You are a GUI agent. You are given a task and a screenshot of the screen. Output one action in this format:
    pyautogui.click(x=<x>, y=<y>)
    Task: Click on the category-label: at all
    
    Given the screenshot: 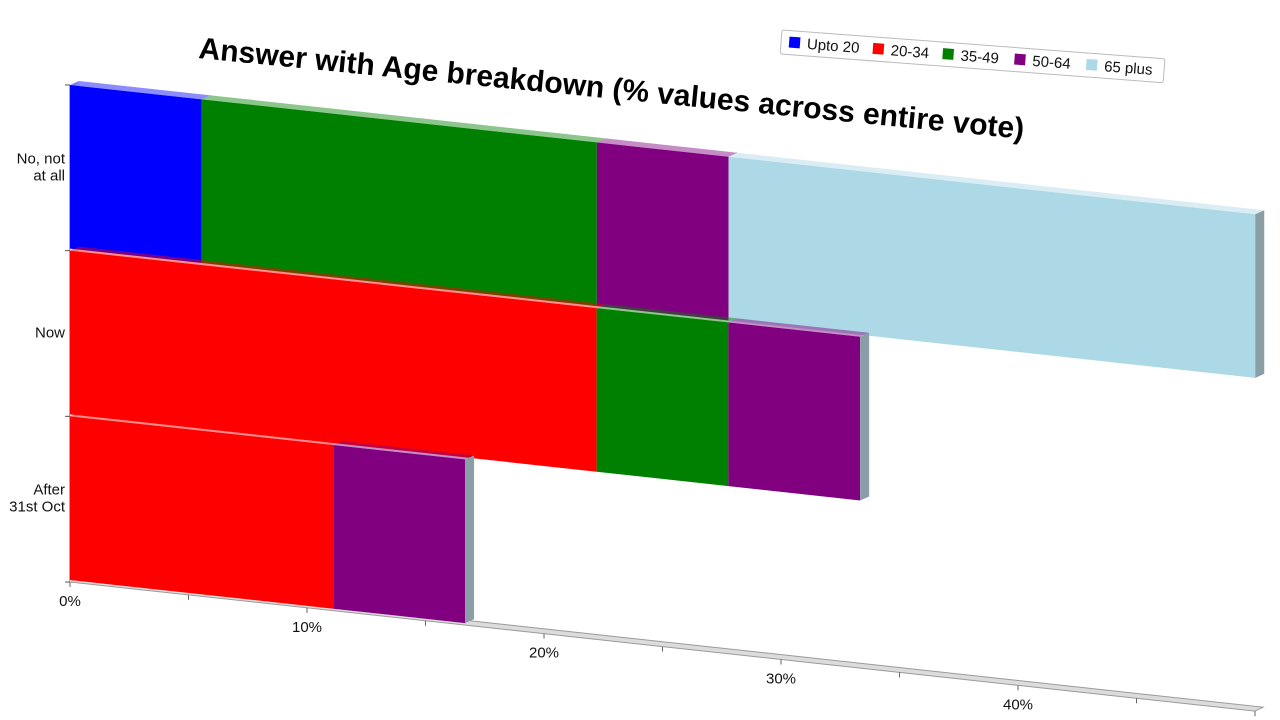 What is the action you would take?
    pyautogui.click(x=49, y=175)
    